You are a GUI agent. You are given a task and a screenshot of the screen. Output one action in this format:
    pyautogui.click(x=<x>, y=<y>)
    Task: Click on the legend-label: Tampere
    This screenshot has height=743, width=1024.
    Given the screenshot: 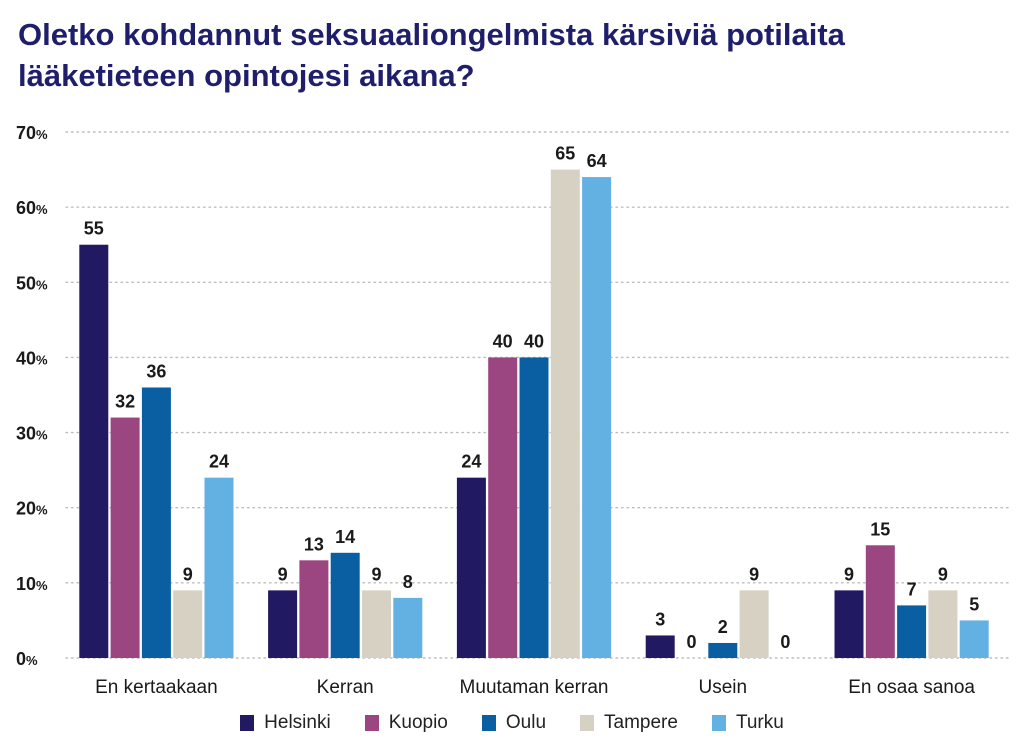 What is the action you would take?
    pyautogui.click(x=641, y=722)
    